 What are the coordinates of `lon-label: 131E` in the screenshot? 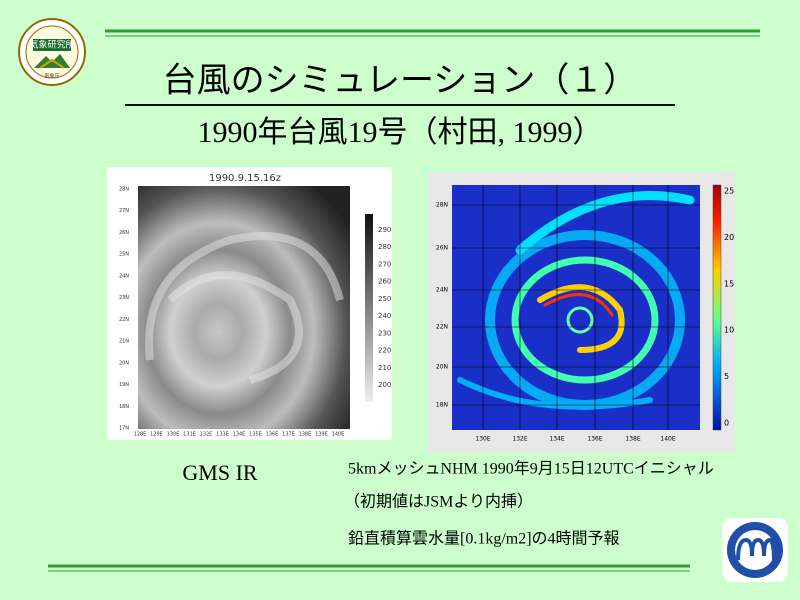 It's located at (189, 435).